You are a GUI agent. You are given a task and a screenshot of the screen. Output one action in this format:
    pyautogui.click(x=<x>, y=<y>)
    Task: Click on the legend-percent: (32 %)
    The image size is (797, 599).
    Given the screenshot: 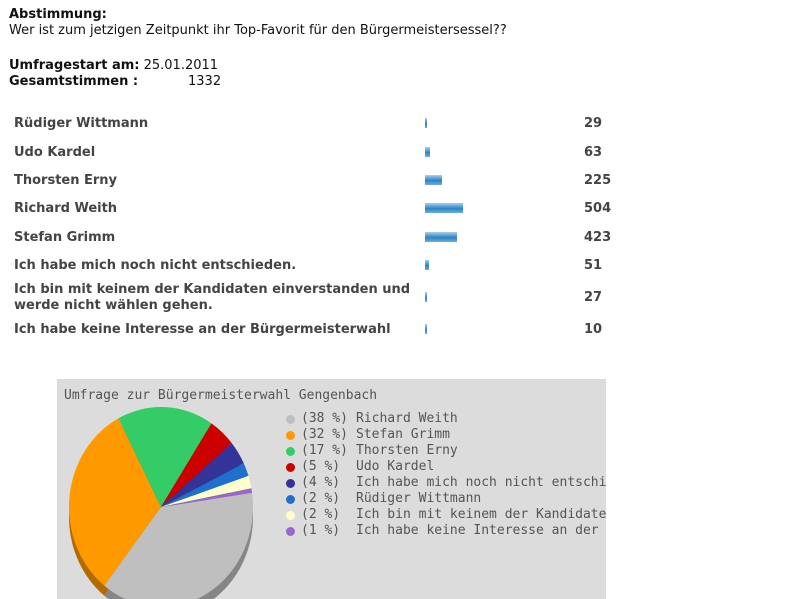 What is the action you would take?
    pyautogui.click(x=324, y=434)
    